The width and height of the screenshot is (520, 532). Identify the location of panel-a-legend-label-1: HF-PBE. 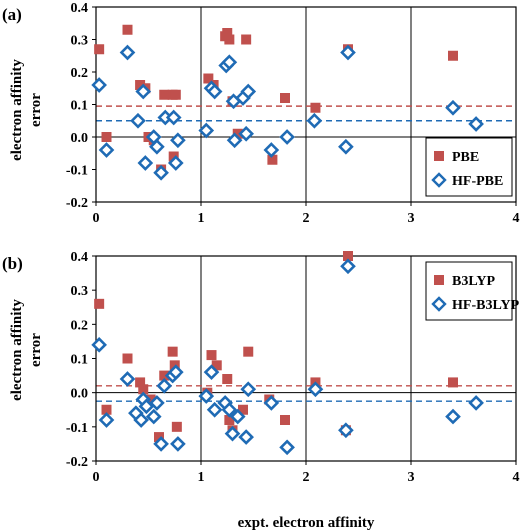
(477, 181).